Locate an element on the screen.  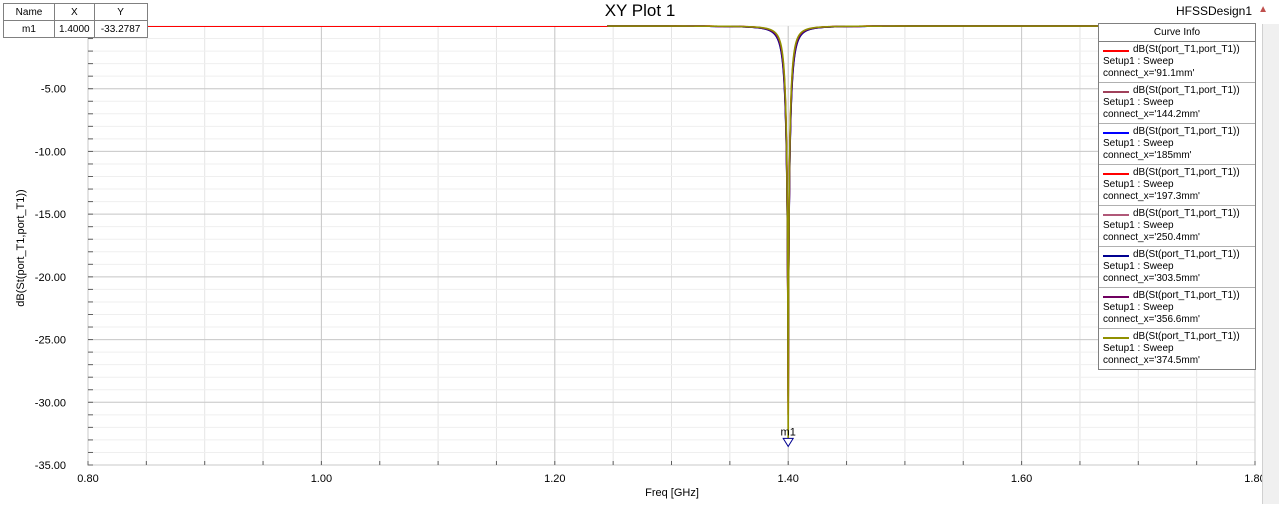
marker-col-x: X is located at coordinates (74, 12).